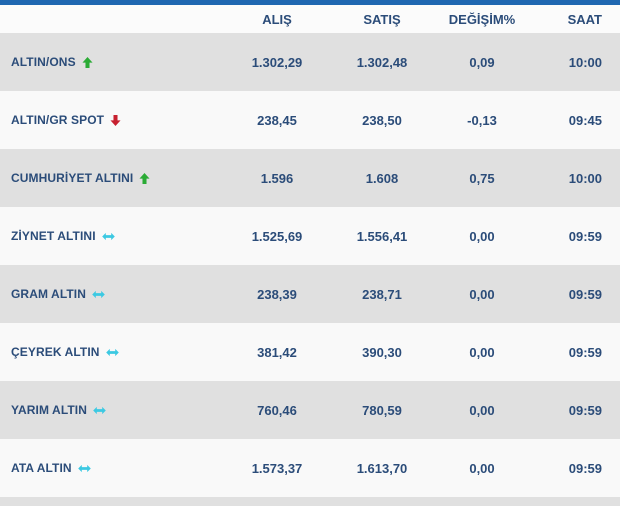 The image size is (620, 506). What do you see at coordinates (277, 120) in the screenshot?
I see `buy-price: 238,45` at bounding box center [277, 120].